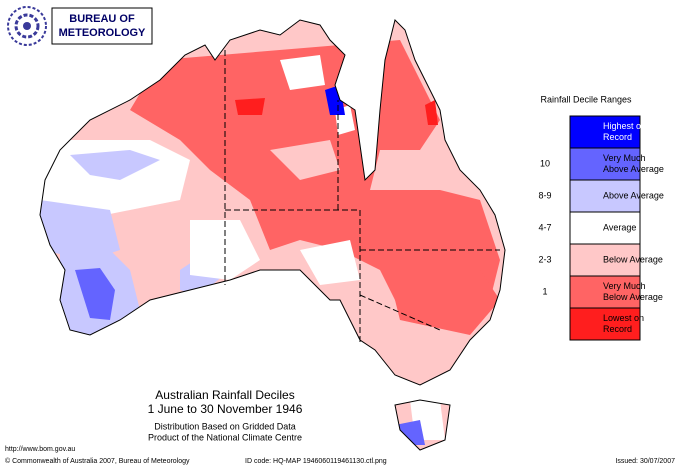 The height and width of the screenshot is (467, 680). I want to click on map-note: Distribution Based on Gridded Data, so click(225, 426).